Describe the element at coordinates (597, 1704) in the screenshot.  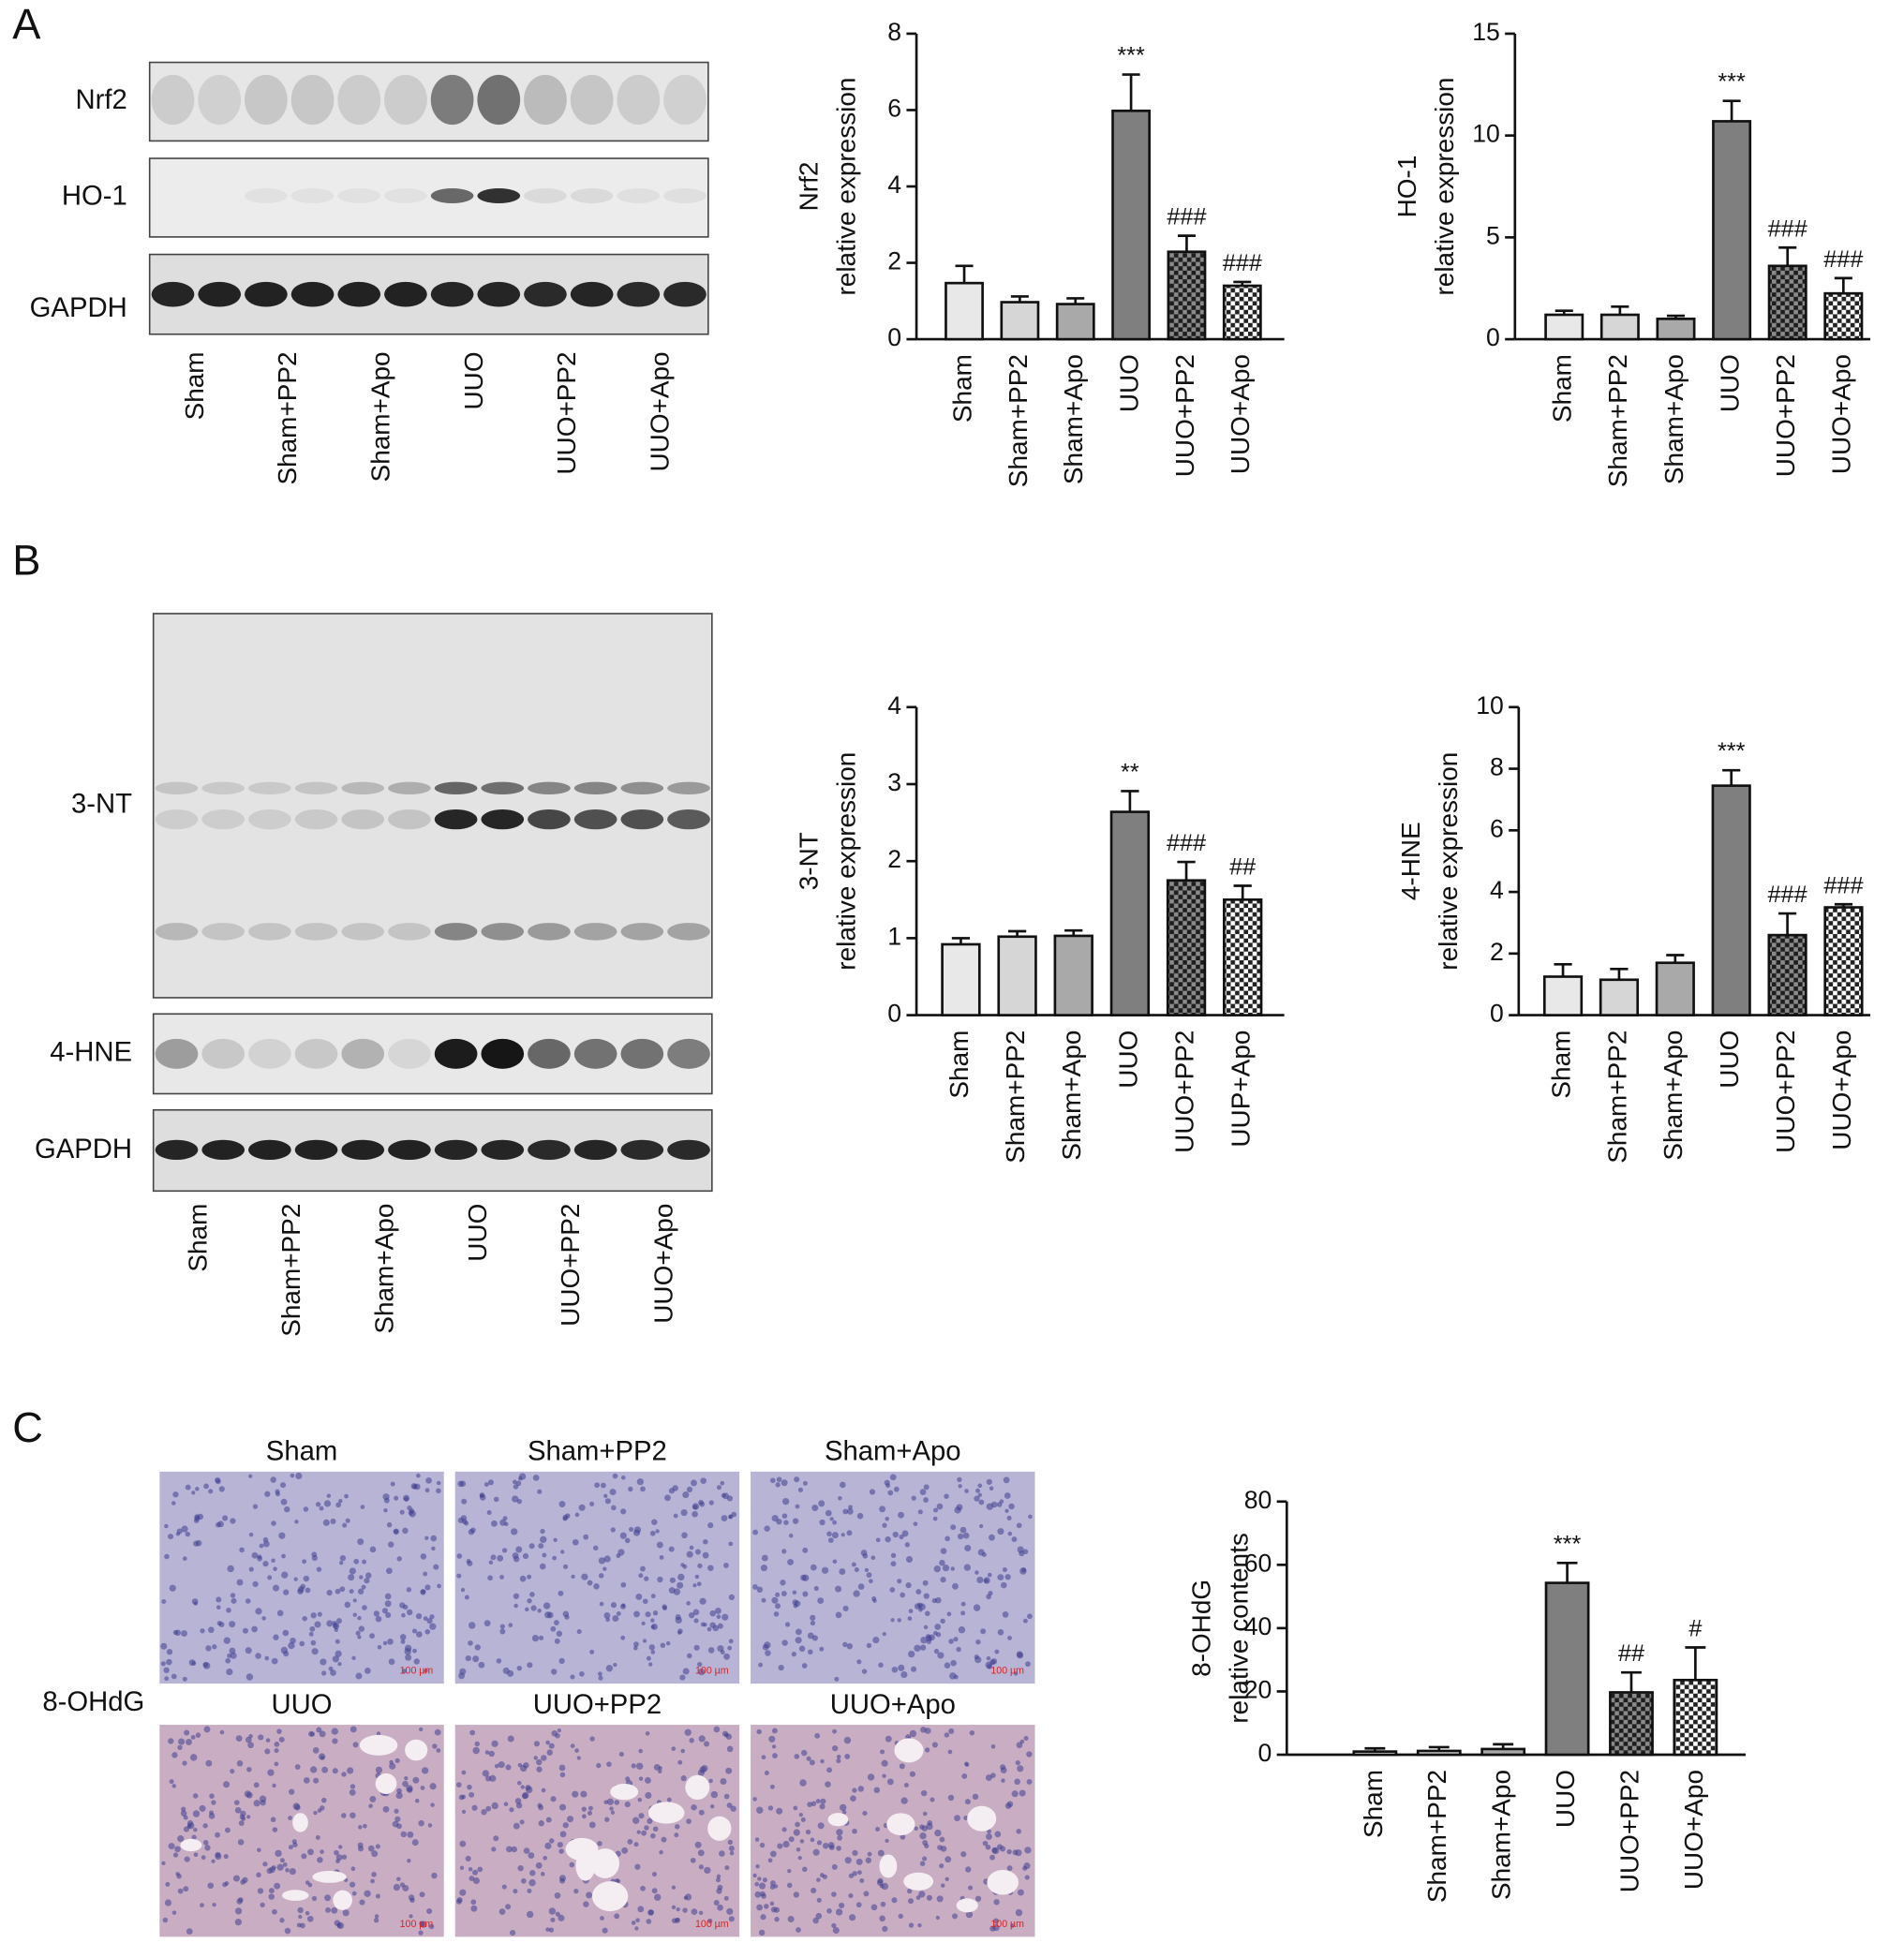
I see `micrograph-title: UUO+PP2` at that location.